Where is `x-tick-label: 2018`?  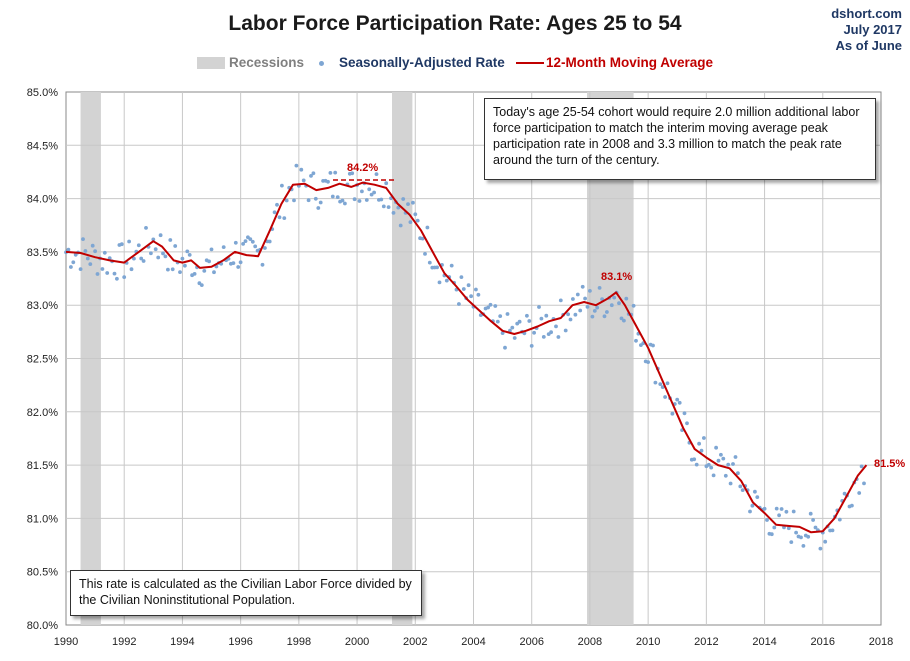
x-tick-label: 2018 is located at coordinates (881, 642).